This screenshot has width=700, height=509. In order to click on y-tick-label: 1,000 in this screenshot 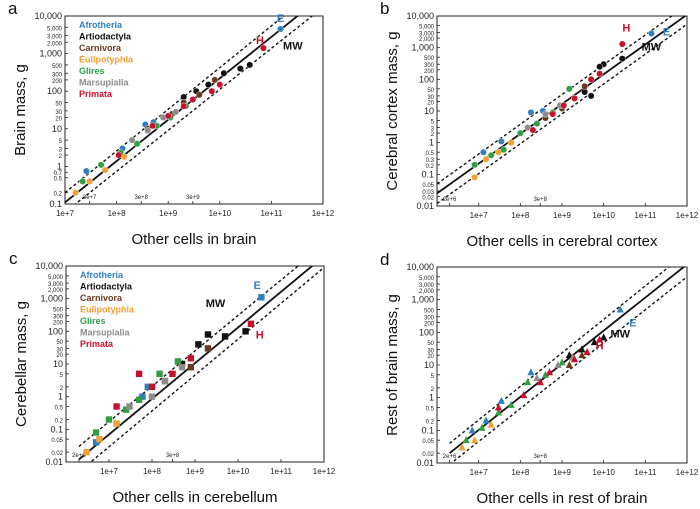, I will do `click(50, 54)`.